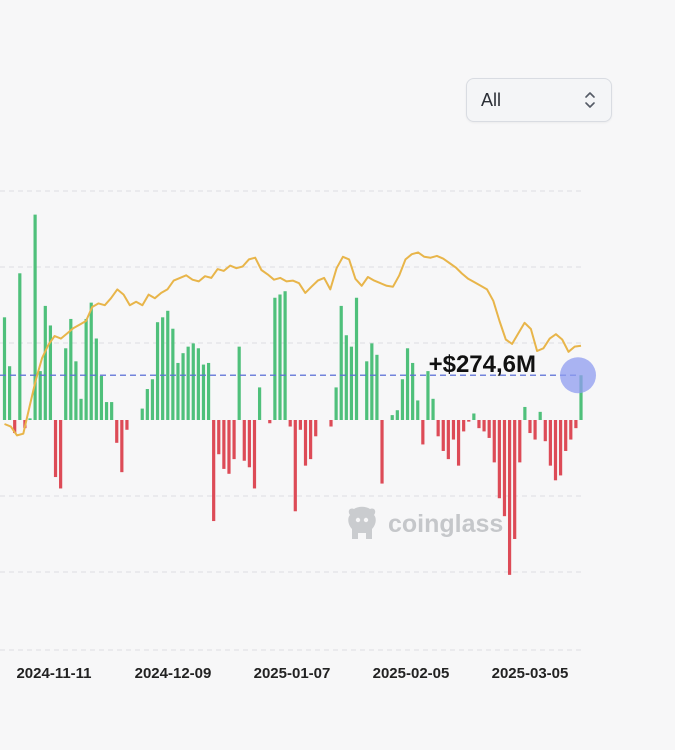 The image size is (675, 750). I want to click on range-select-value: All, so click(491, 99).